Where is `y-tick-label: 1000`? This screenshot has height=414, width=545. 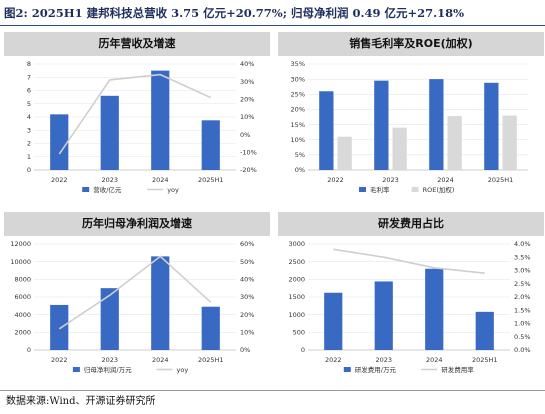 y-tick-label: 1000 is located at coordinates (296, 315).